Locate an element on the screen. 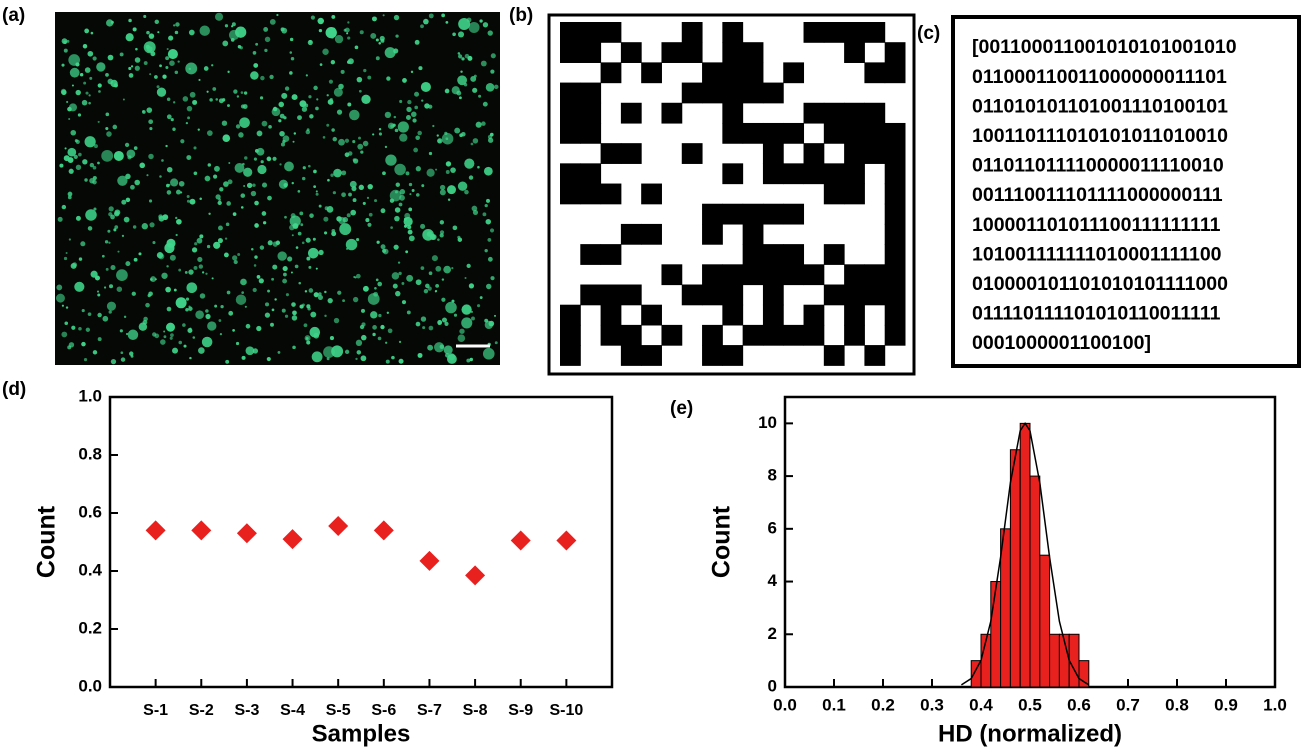 The height and width of the screenshot is (749, 1301). y-tick-label: 10 is located at coordinates (767, 422).